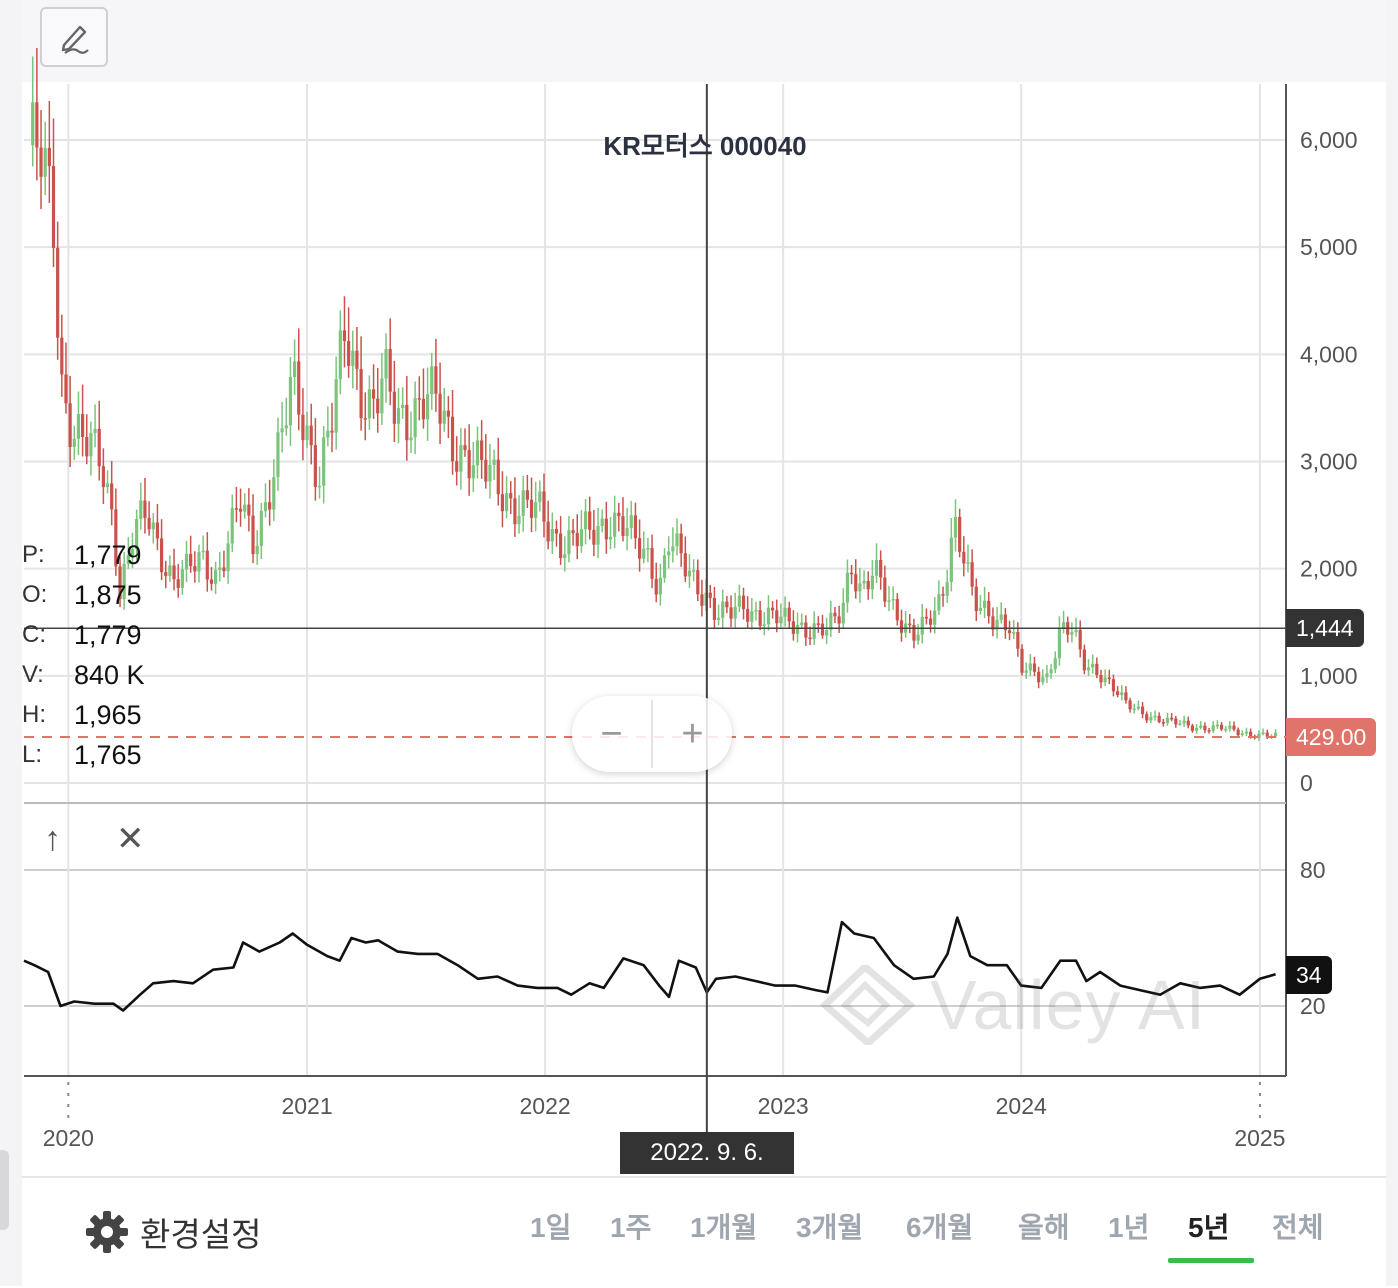  Describe the element at coordinates (551, 1227) in the screenshot. I see `range-button-1d: 1일` at that location.